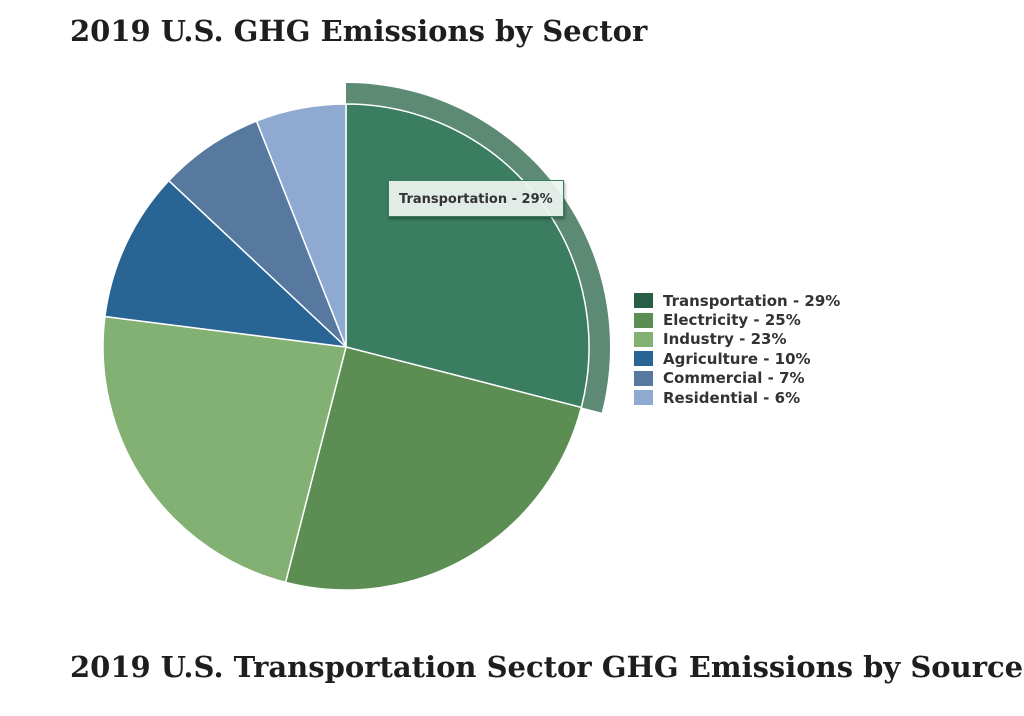  I want to click on legend-item-industry: Industry - 23%, so click(737, 339).